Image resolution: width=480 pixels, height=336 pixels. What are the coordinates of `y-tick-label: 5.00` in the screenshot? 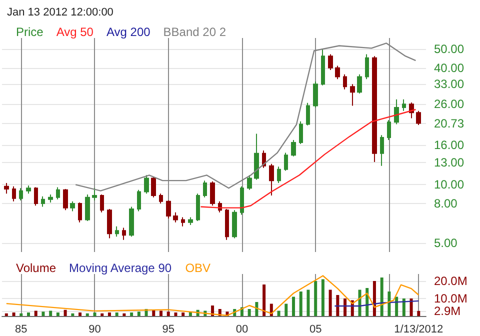 It's located at (446, 243).